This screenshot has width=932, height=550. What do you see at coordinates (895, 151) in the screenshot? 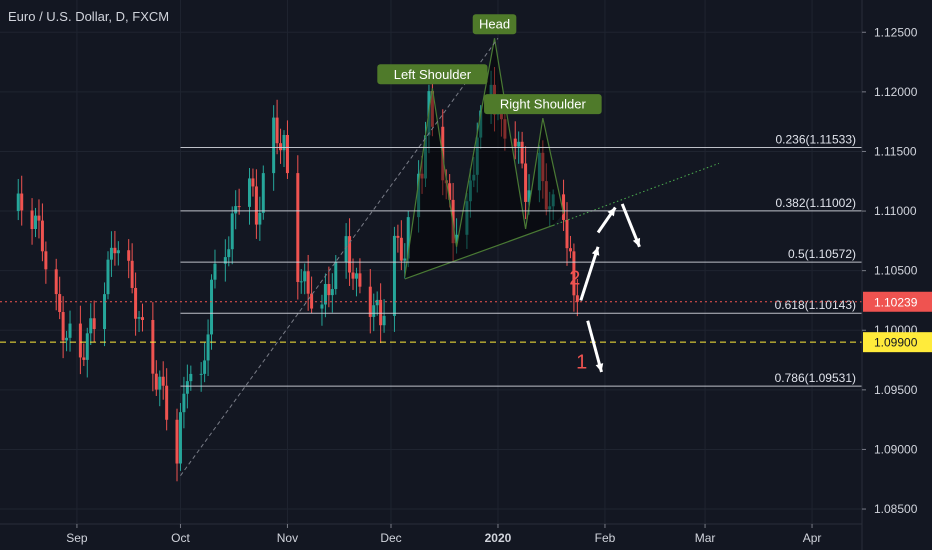
I see `price-tick-label: 1.11500` at bounding box center [895, 151].